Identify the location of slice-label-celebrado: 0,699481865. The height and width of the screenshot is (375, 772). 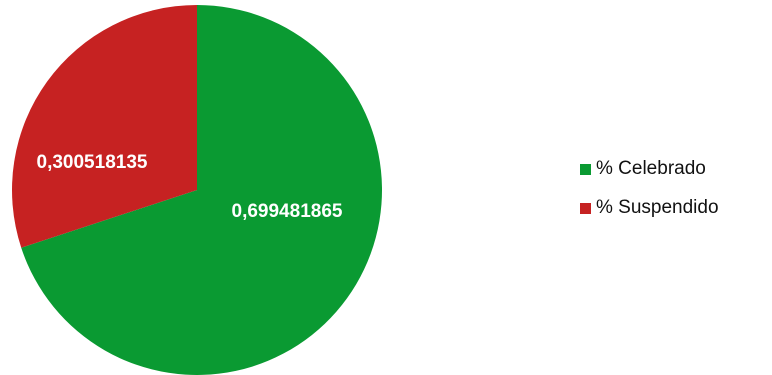
(287, 211).